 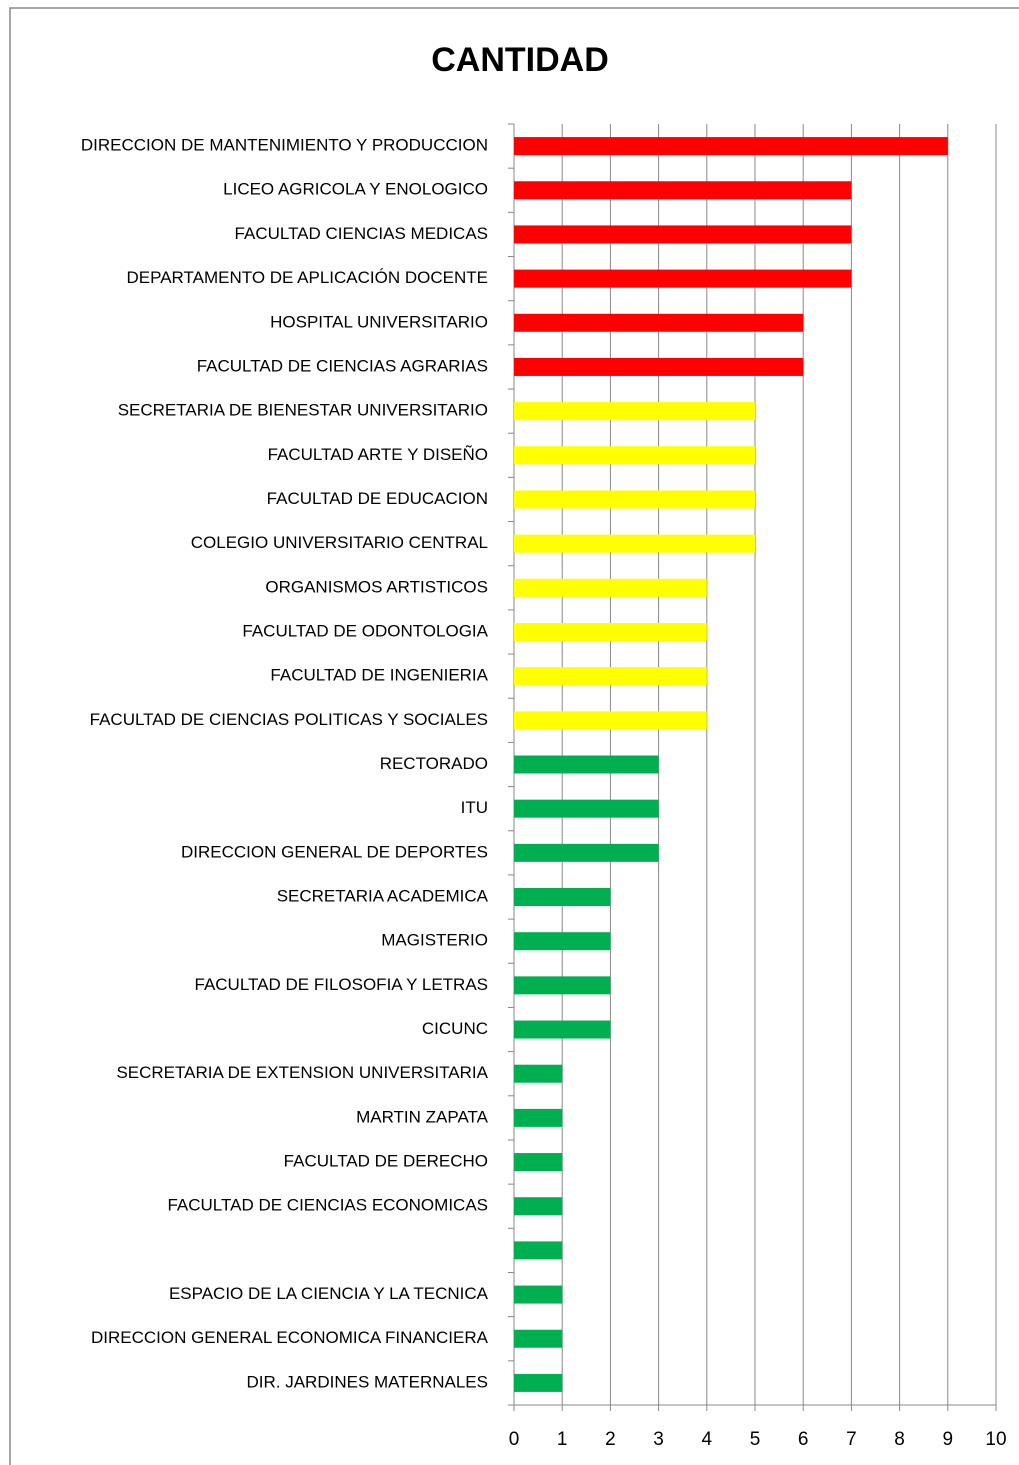 What do you see at coordinates (455, 1028) in the screenshot?
I see `y-tick-label: CICUNC` at bounding box center [455, 1028].